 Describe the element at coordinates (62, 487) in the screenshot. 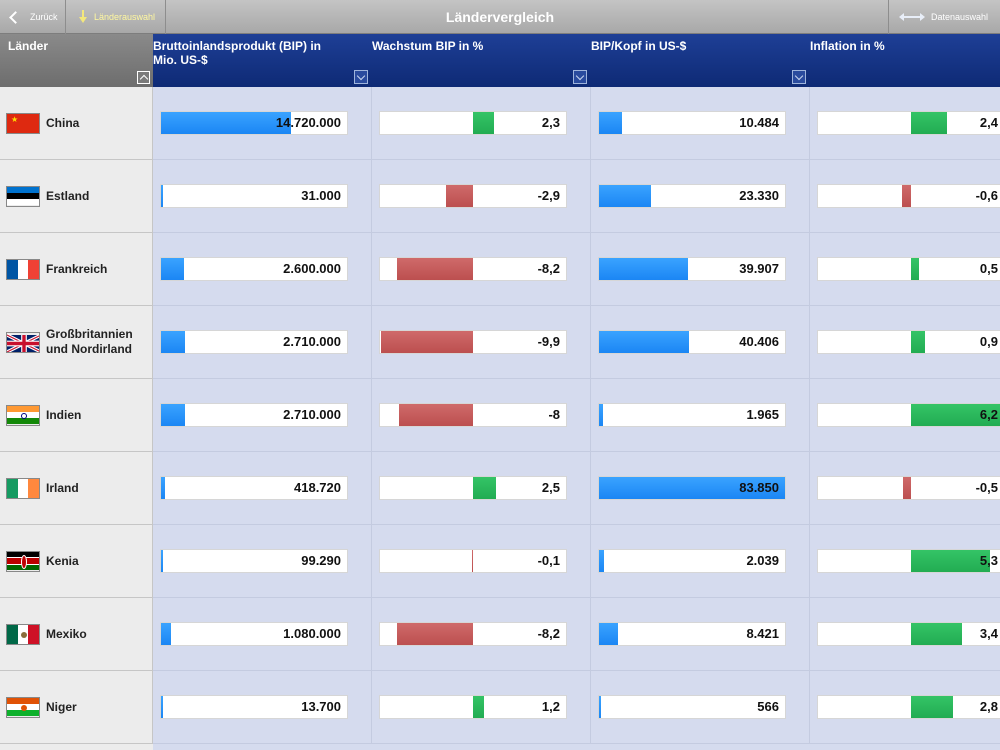

I see `country-name: Irland` at that location.